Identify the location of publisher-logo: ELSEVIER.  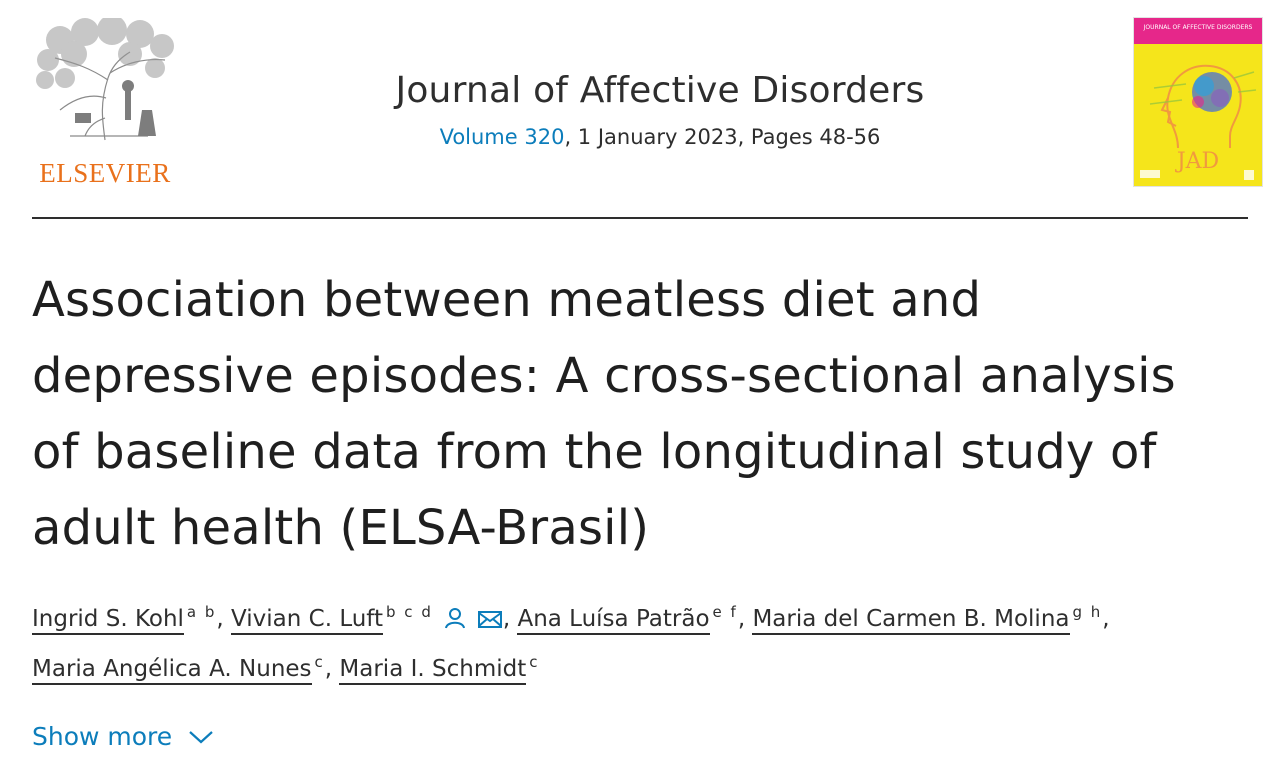
(105, 103).